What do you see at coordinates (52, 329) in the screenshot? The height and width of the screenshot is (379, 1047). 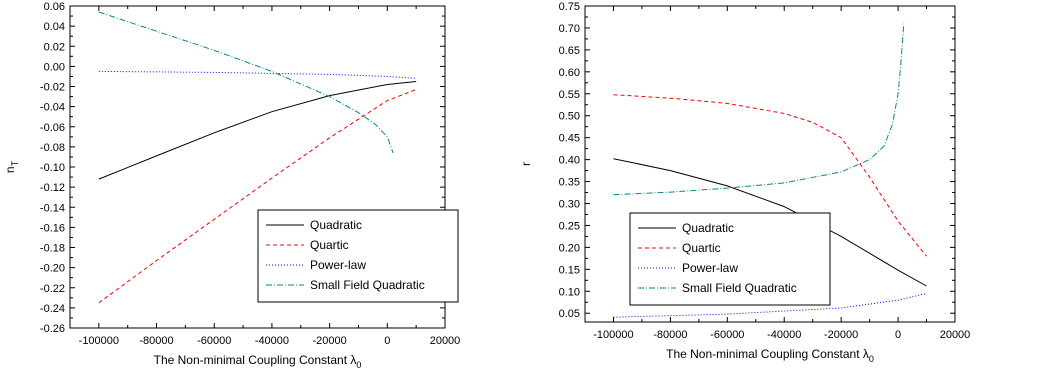 I see `y-tick-label: -0.26` at bounding box center [52, 329].